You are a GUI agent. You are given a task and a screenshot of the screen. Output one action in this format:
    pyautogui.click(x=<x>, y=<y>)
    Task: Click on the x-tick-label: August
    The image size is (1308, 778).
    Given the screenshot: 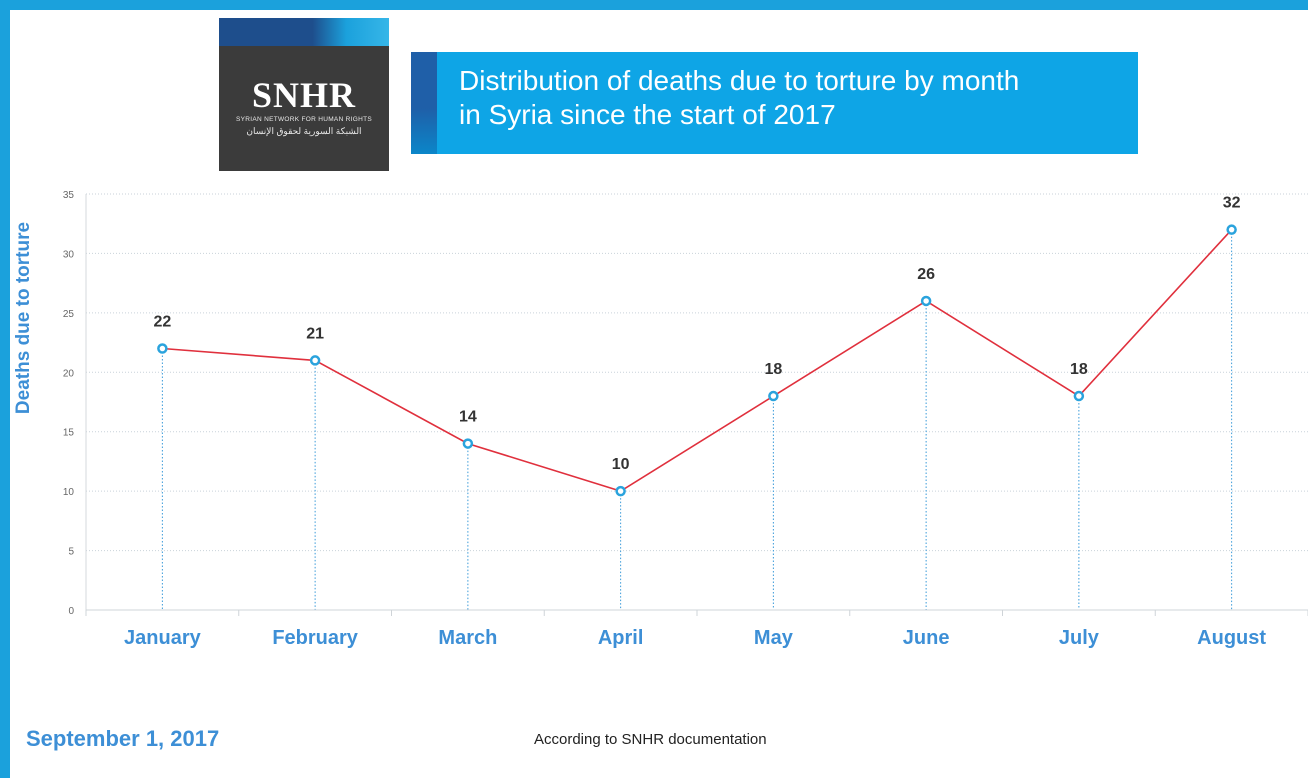 What is the action you would take?
    pyautogui.click(x=1231, y=638)
    